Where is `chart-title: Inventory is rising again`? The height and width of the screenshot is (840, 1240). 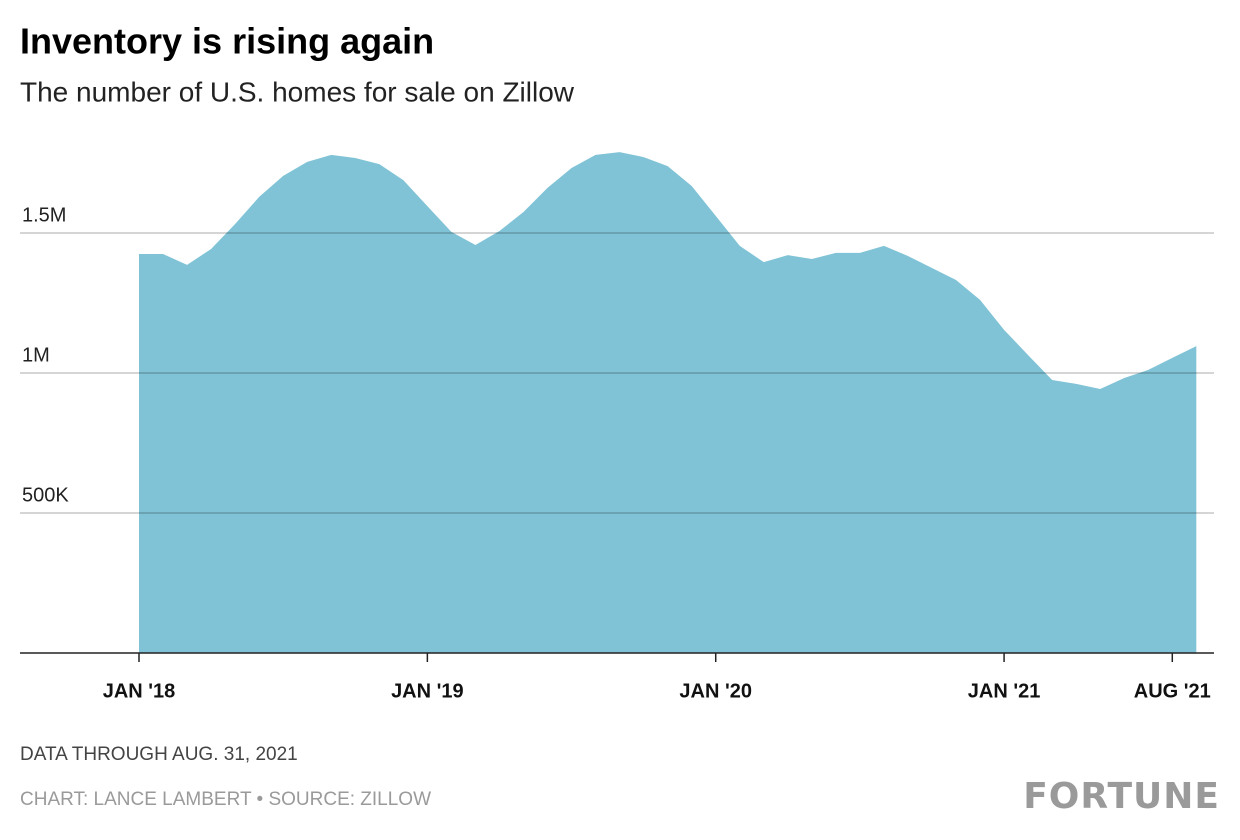 chart-title: Inventory is rising again is located at coordinates (227, 41).